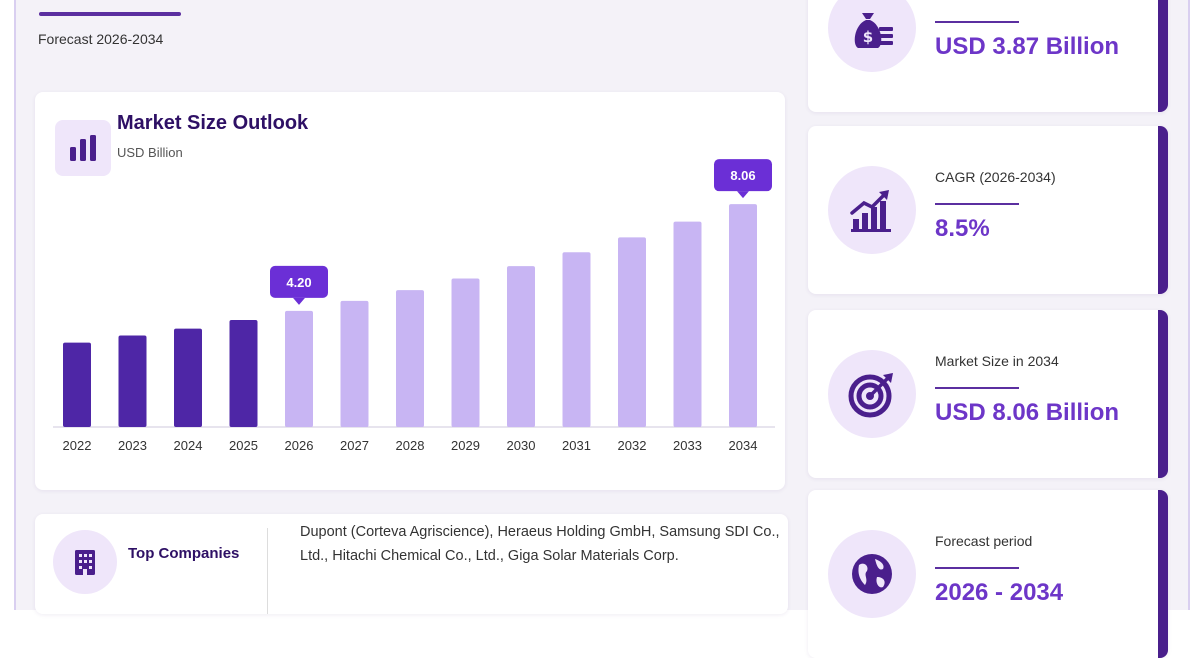  Describe the element at coordinates (354, 363) in the screenshot. I see `bar-2027` at that location.